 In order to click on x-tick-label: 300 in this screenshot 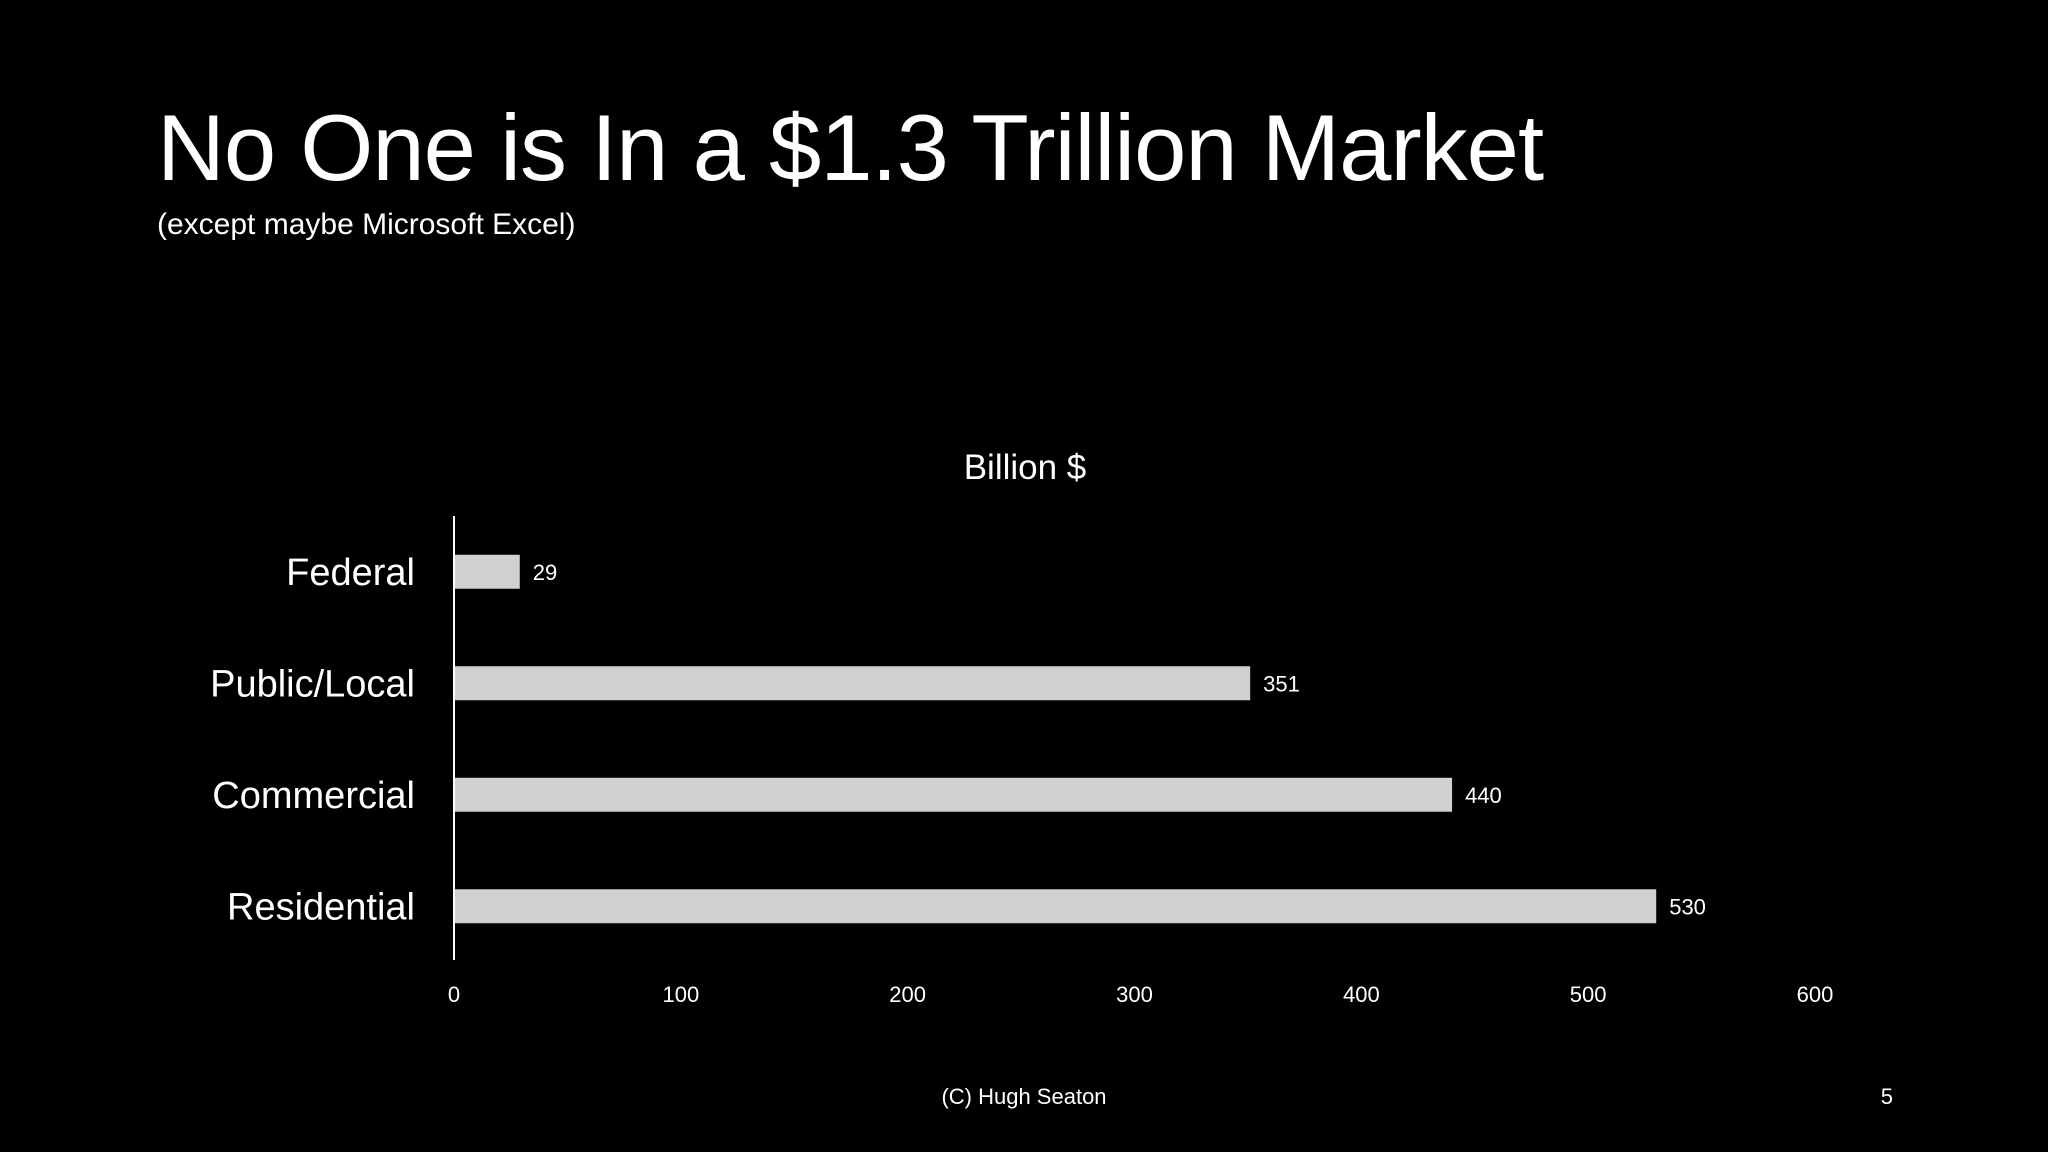, I will do `click(1134, 994)`.